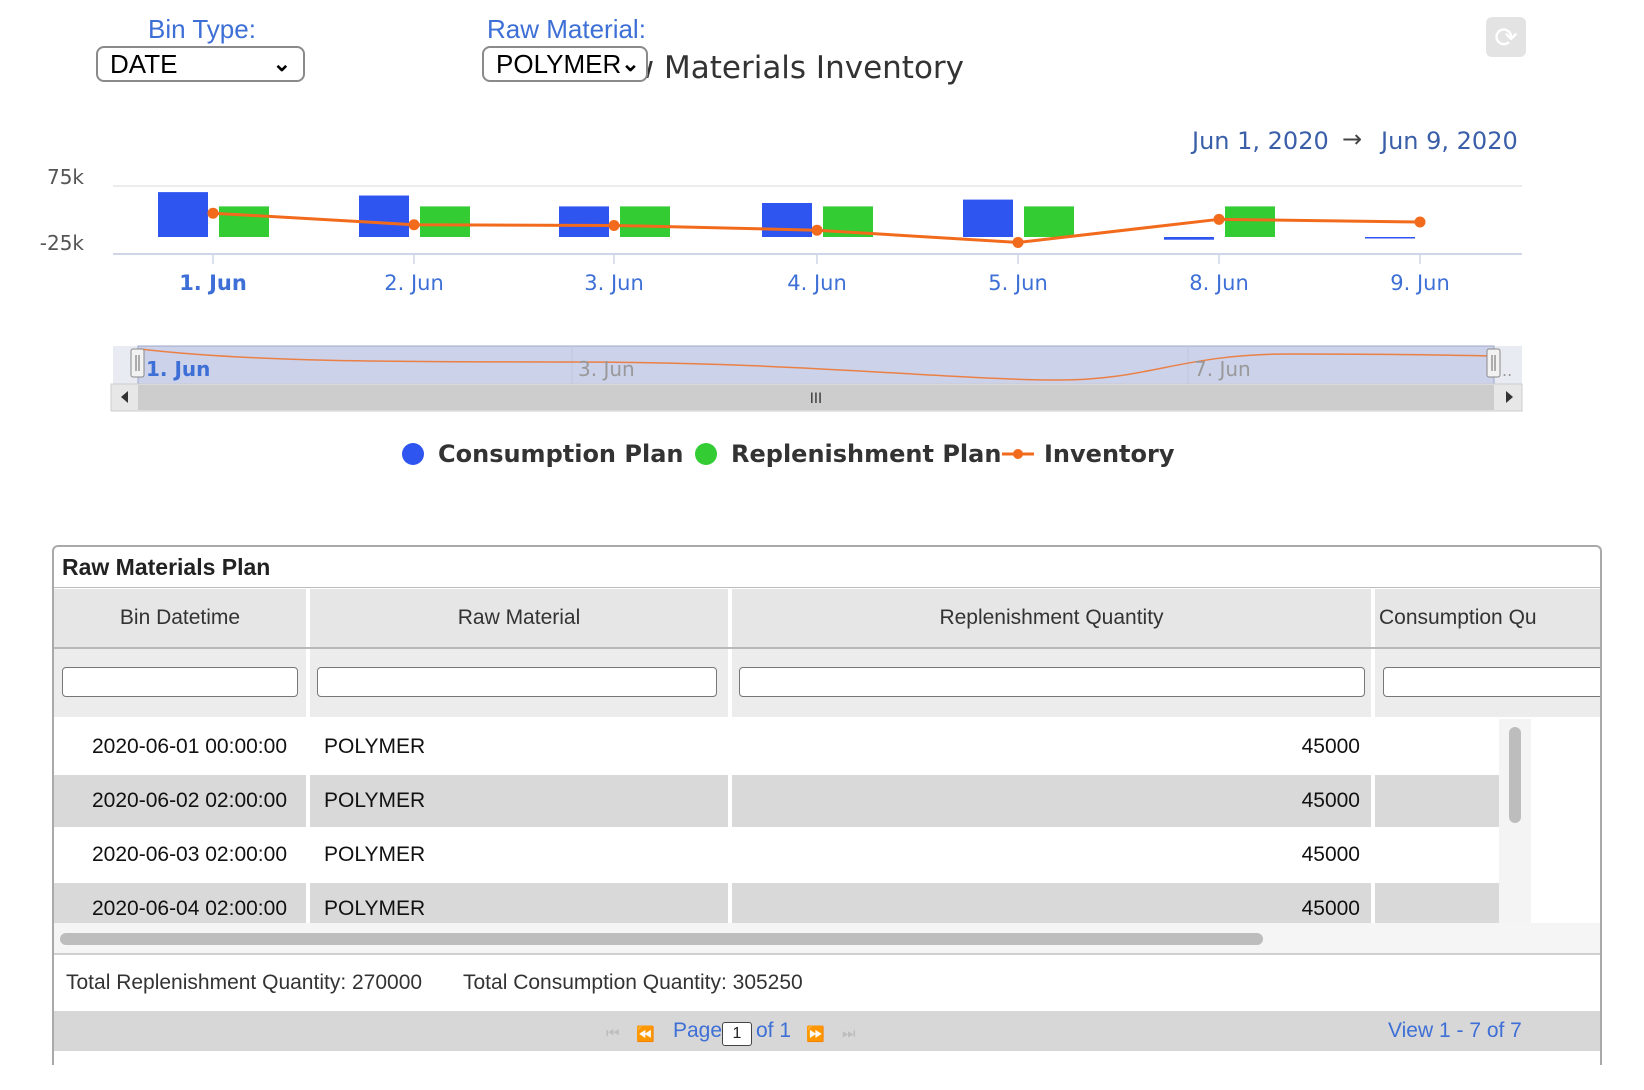 Image resolution: width=1644 pixels, height=1090 pixels. I want to click on navigator-ellipsis: .., so click(1507, 370).